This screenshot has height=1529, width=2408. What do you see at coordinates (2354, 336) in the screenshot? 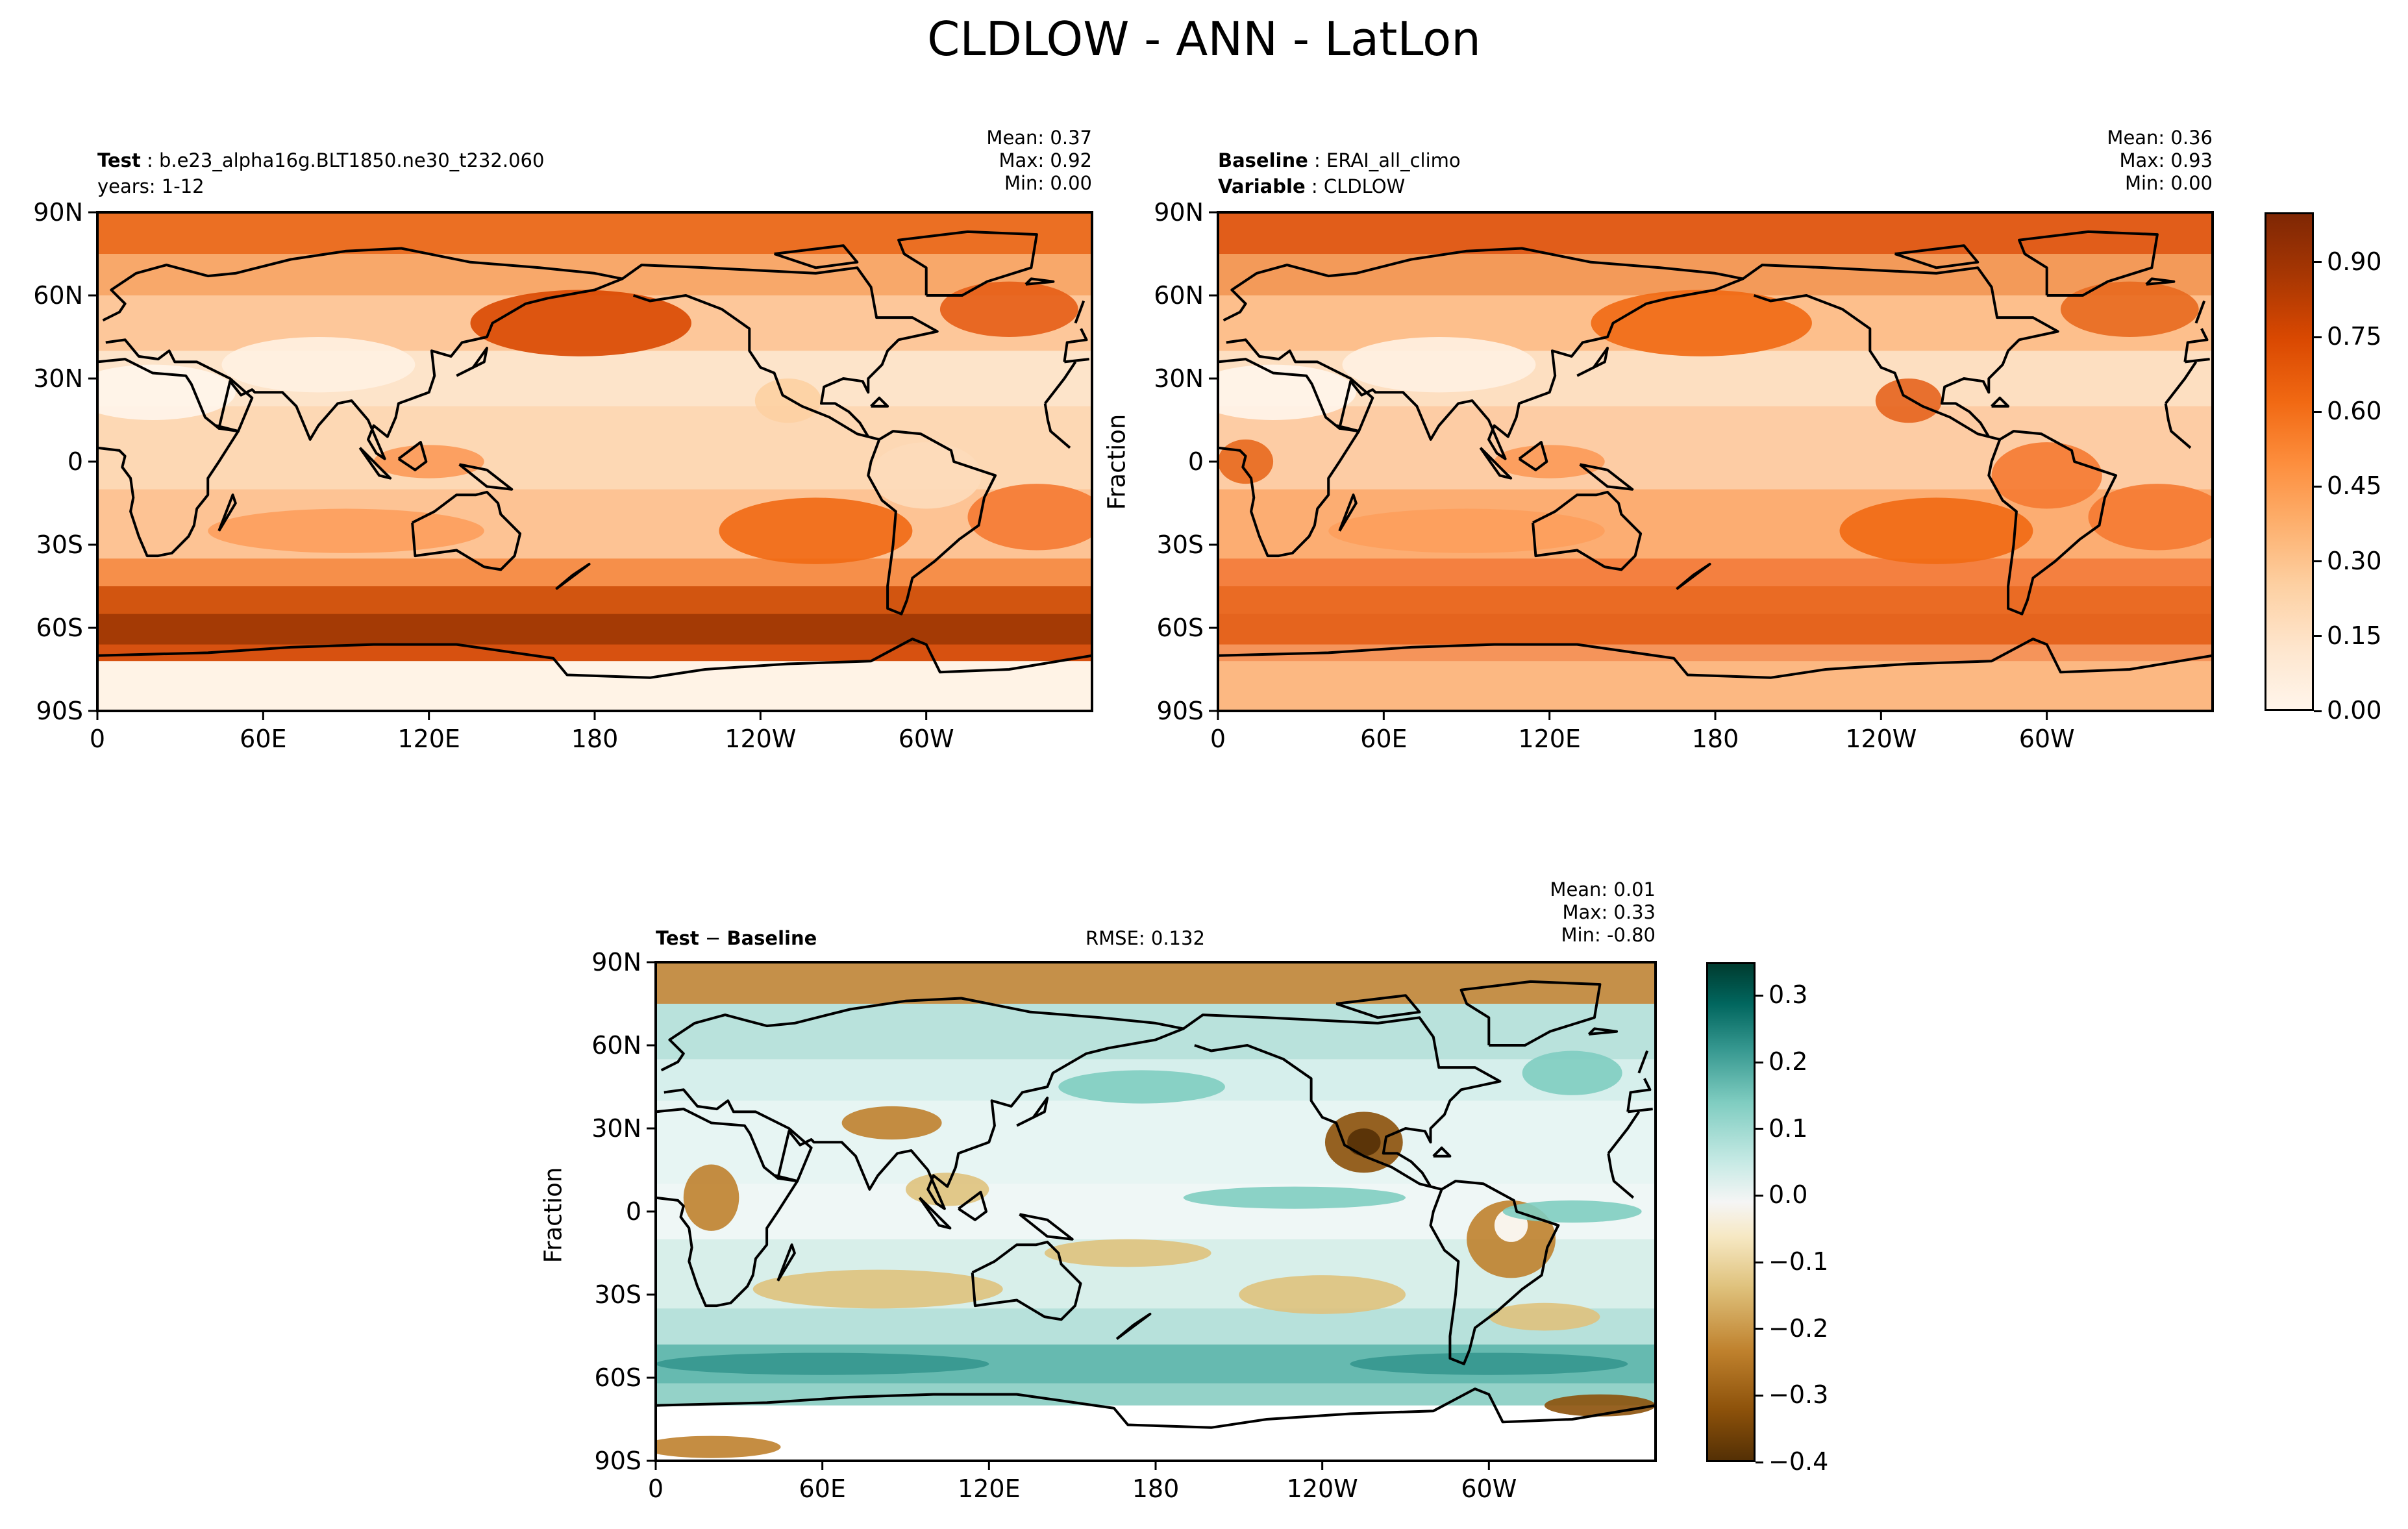
I see `fraction-colorbar-tick-label: 0.75` at bounding box center [2354, 336].